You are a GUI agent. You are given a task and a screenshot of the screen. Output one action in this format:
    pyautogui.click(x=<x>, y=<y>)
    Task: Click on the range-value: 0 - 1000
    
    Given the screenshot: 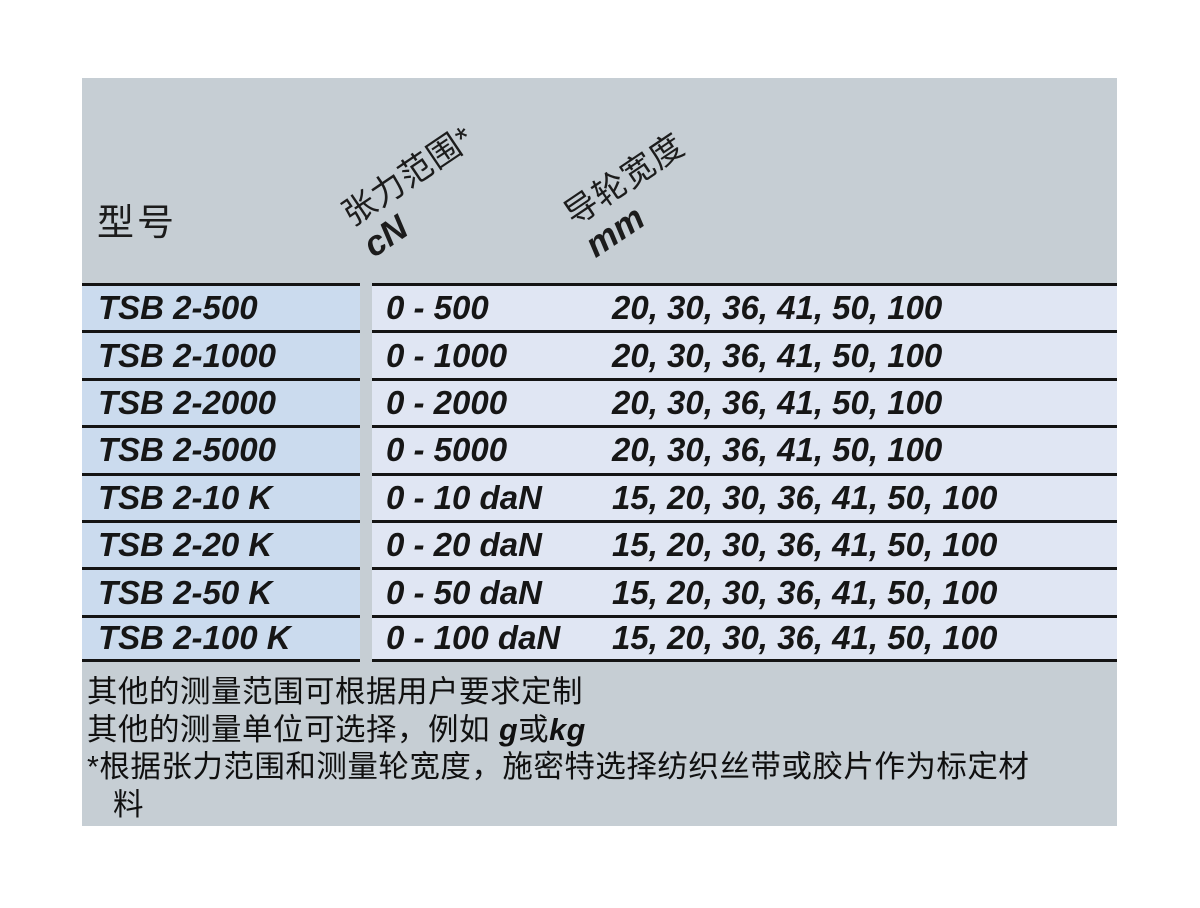 What is the action you would take?
    pyautogui.click(x=447, y=355)
    